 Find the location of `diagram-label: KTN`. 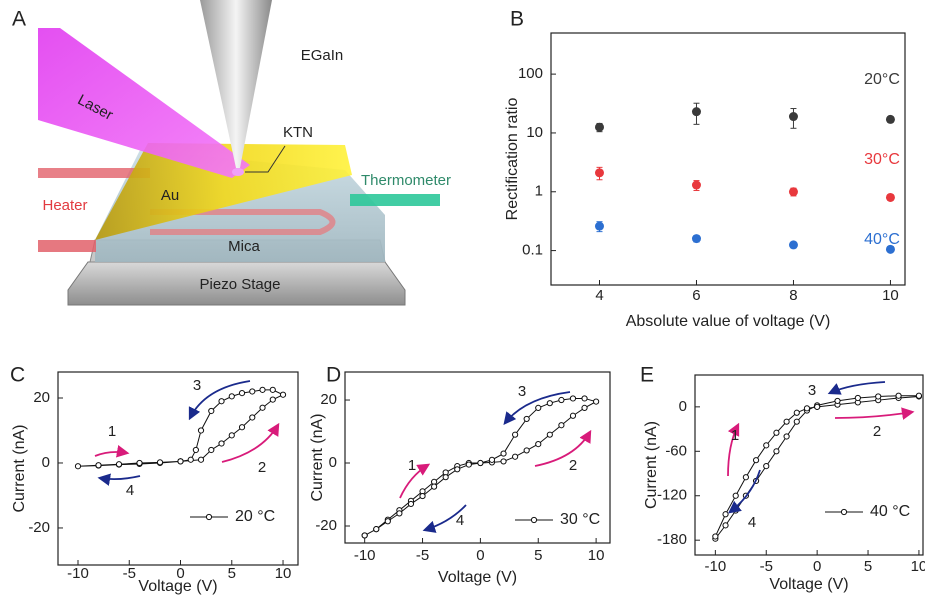

diagram-label: KTN is located at coordinates (298, 132).